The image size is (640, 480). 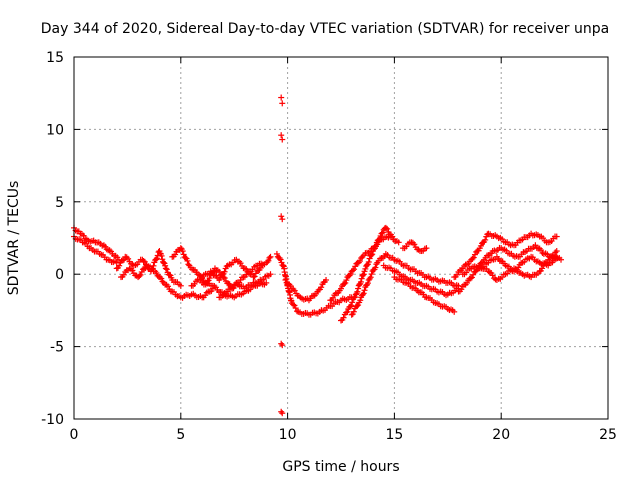 I want to click on x-axis-label: GPS time / hours, so click(x=340, y=467).